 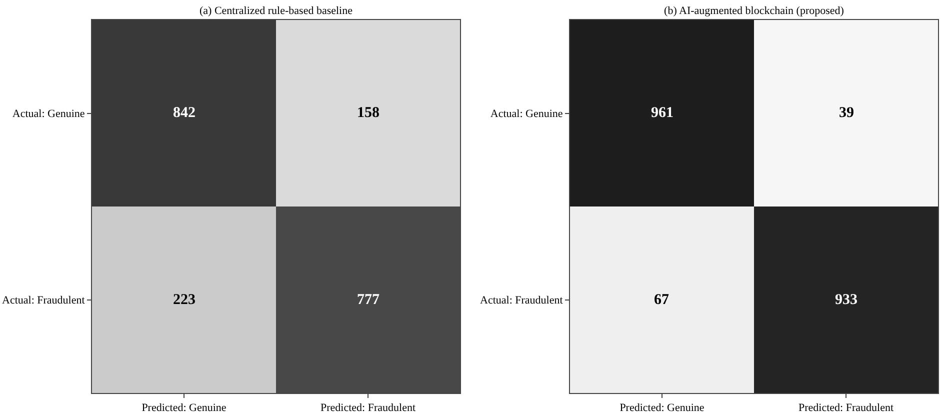 What do you see at coordinates (184, 113) in the screenshot?
I see `data-label: 842` at bounding box center [184, 113].